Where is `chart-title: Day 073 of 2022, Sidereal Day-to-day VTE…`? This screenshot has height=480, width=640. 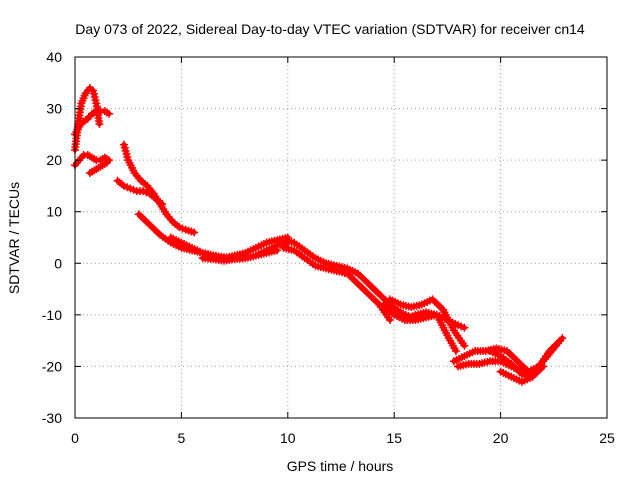
chart-title: Day 073 of 2022, Sidereal Day-to-day VTE… is located at coordinates (330, 29).